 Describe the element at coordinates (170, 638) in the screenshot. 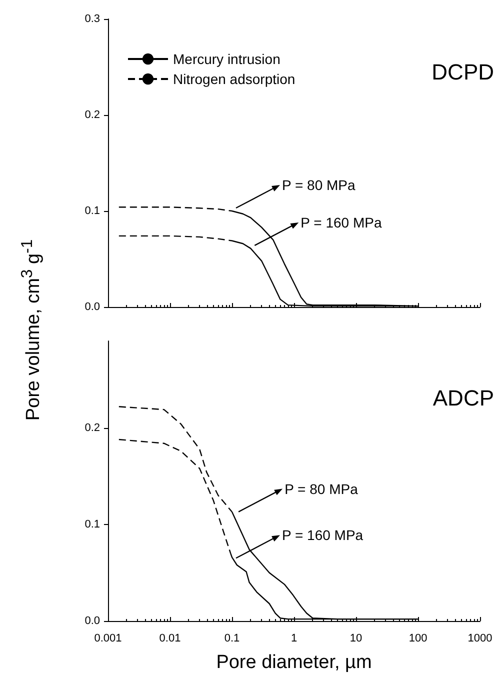

I see `x-tick-label: 0.01` at that location.